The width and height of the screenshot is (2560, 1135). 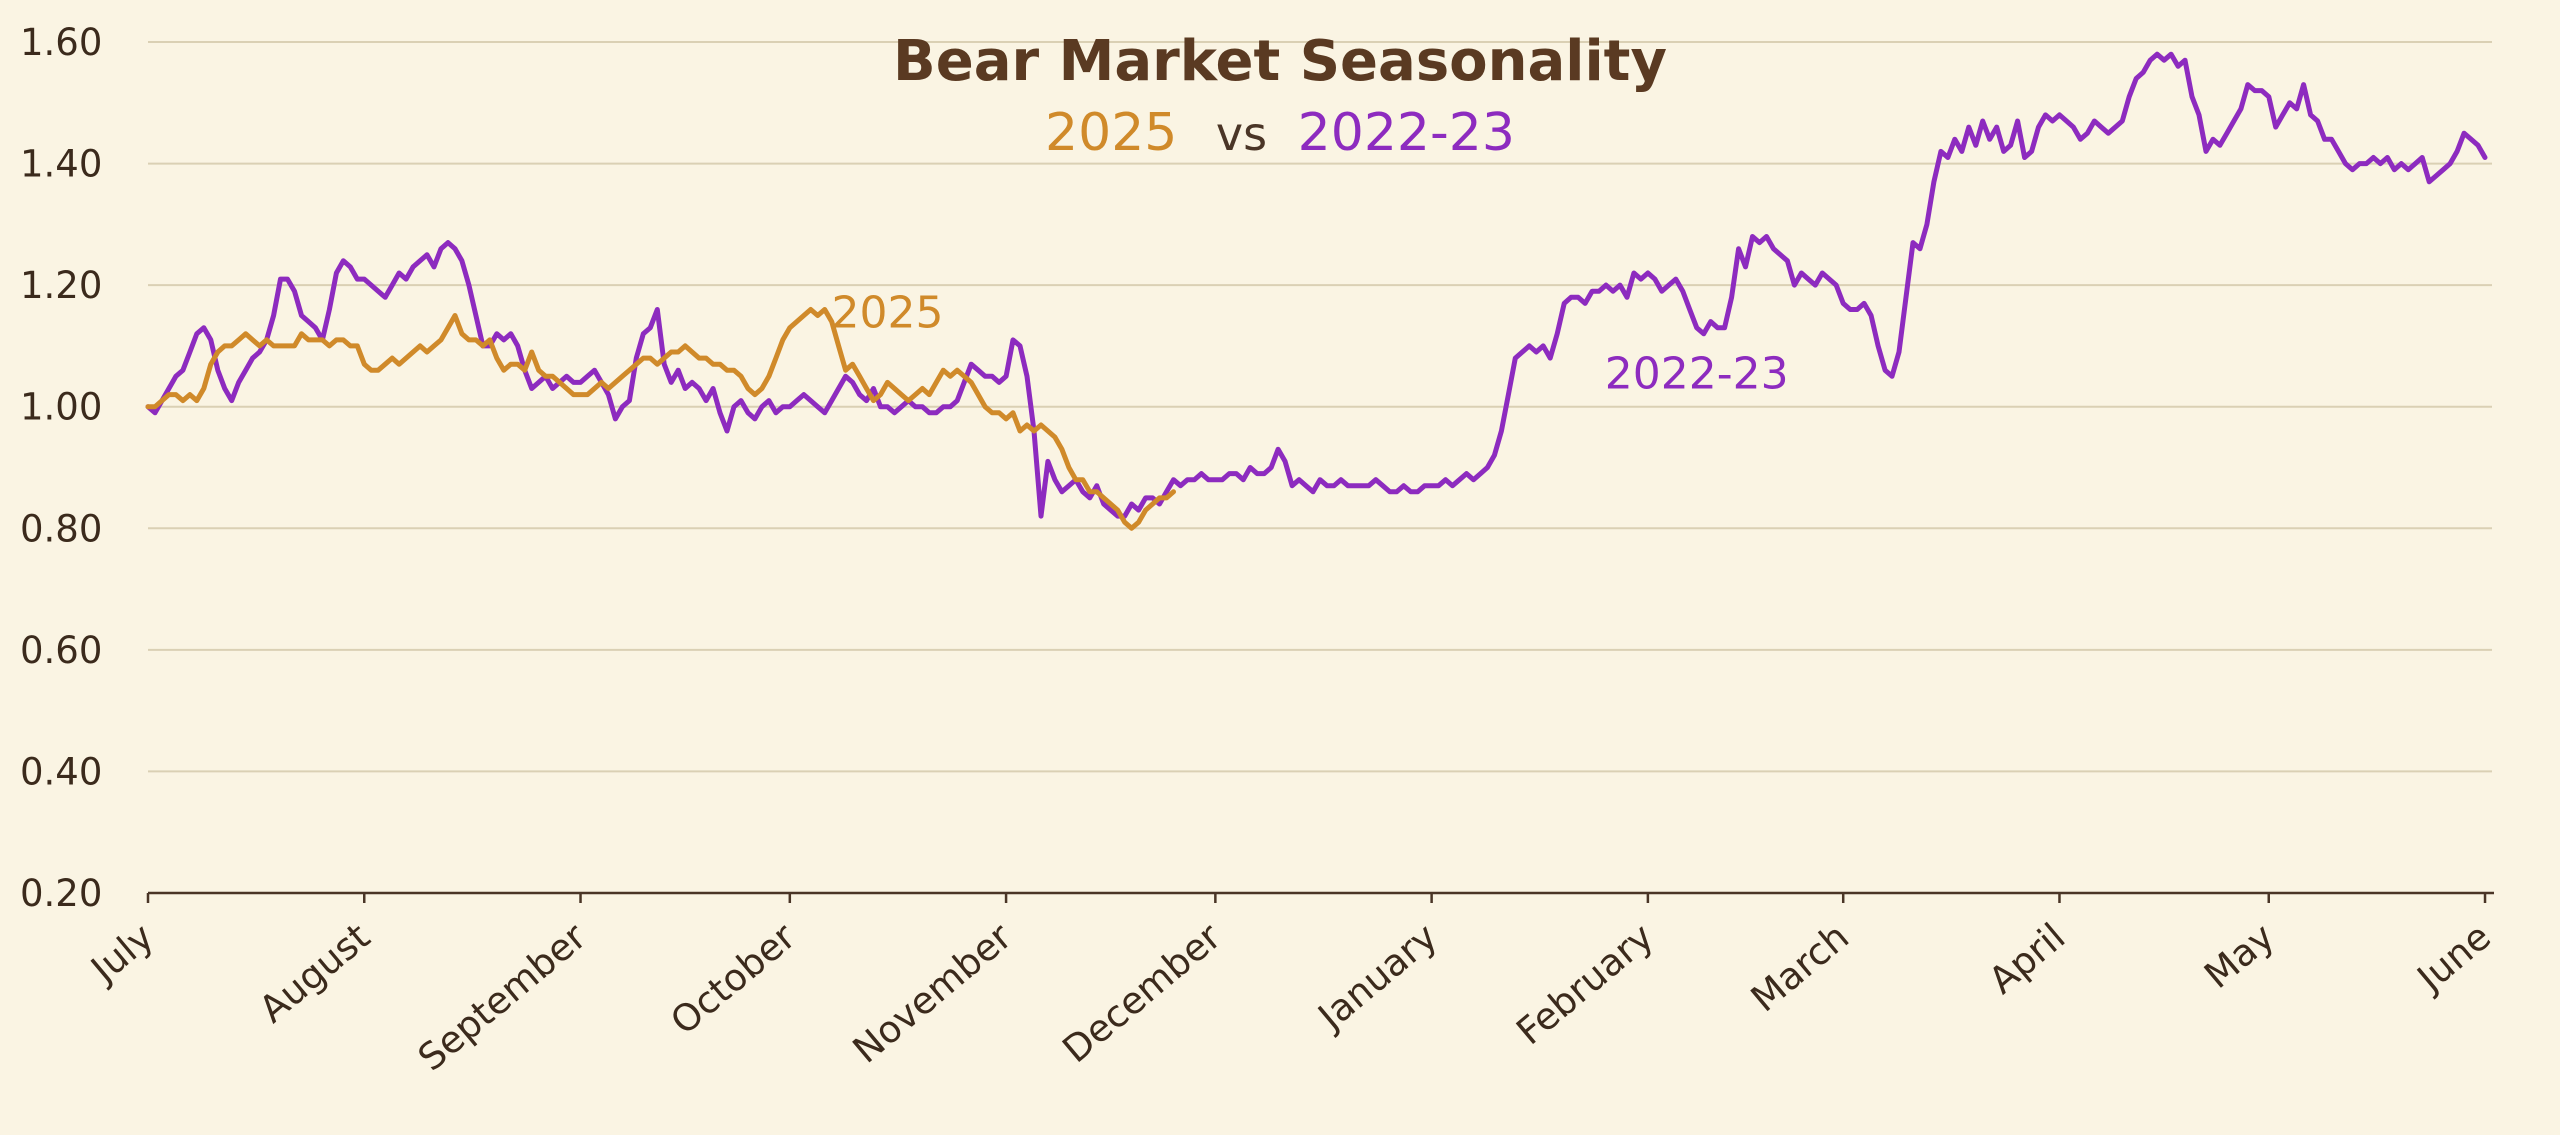 I want to click on subtitle-vs: vs, so click(x=1241, y=134).